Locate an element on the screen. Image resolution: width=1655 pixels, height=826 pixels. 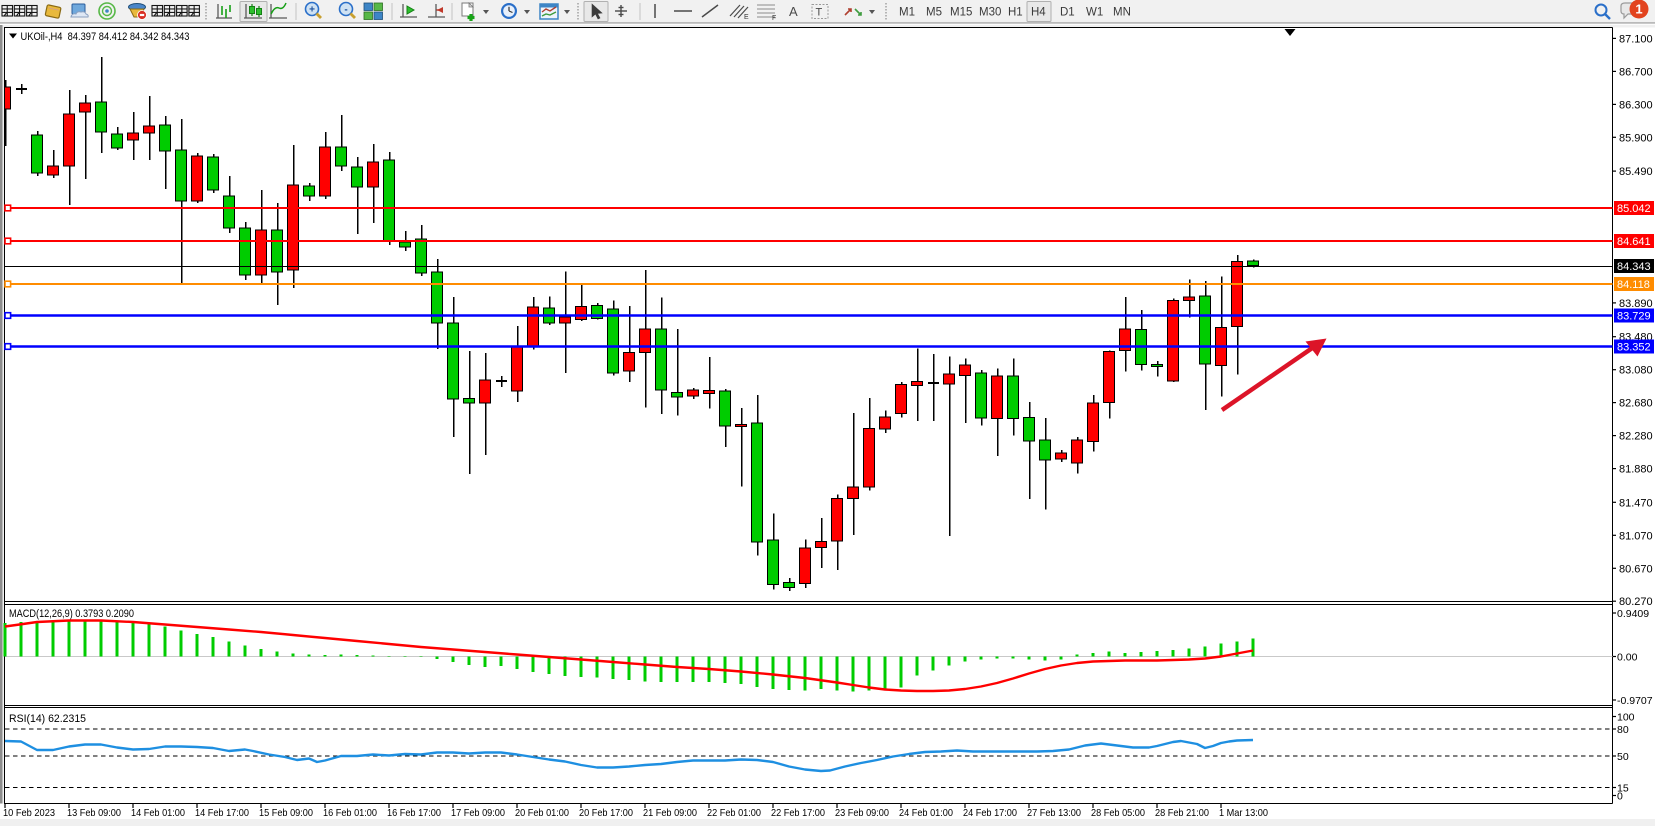
svg-text: 100 is located at coordinates (1626, 718).